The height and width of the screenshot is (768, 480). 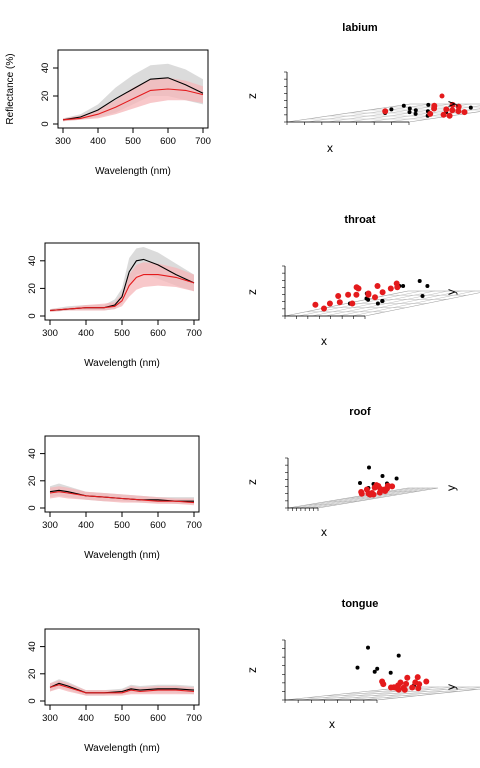 I want to click on clipped-data-point, so click(x=442, y=96).